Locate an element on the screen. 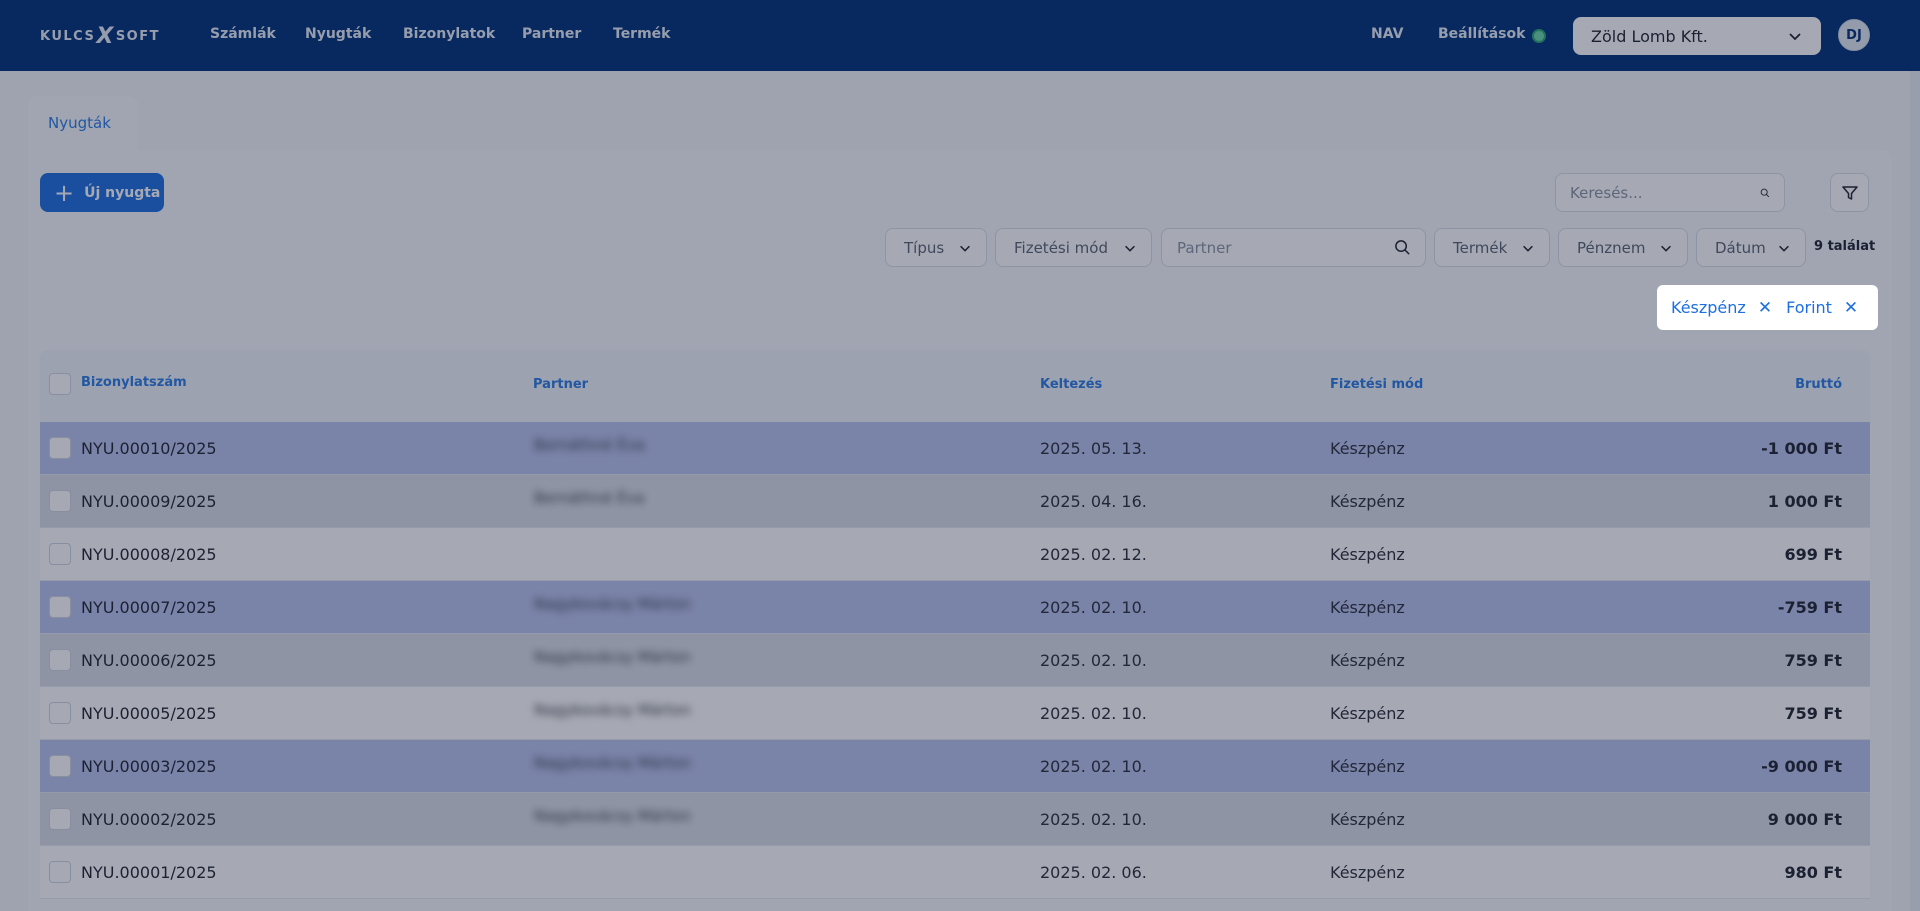  gross-cell: -9 000 Ft is located at coordinates (1801, 766).